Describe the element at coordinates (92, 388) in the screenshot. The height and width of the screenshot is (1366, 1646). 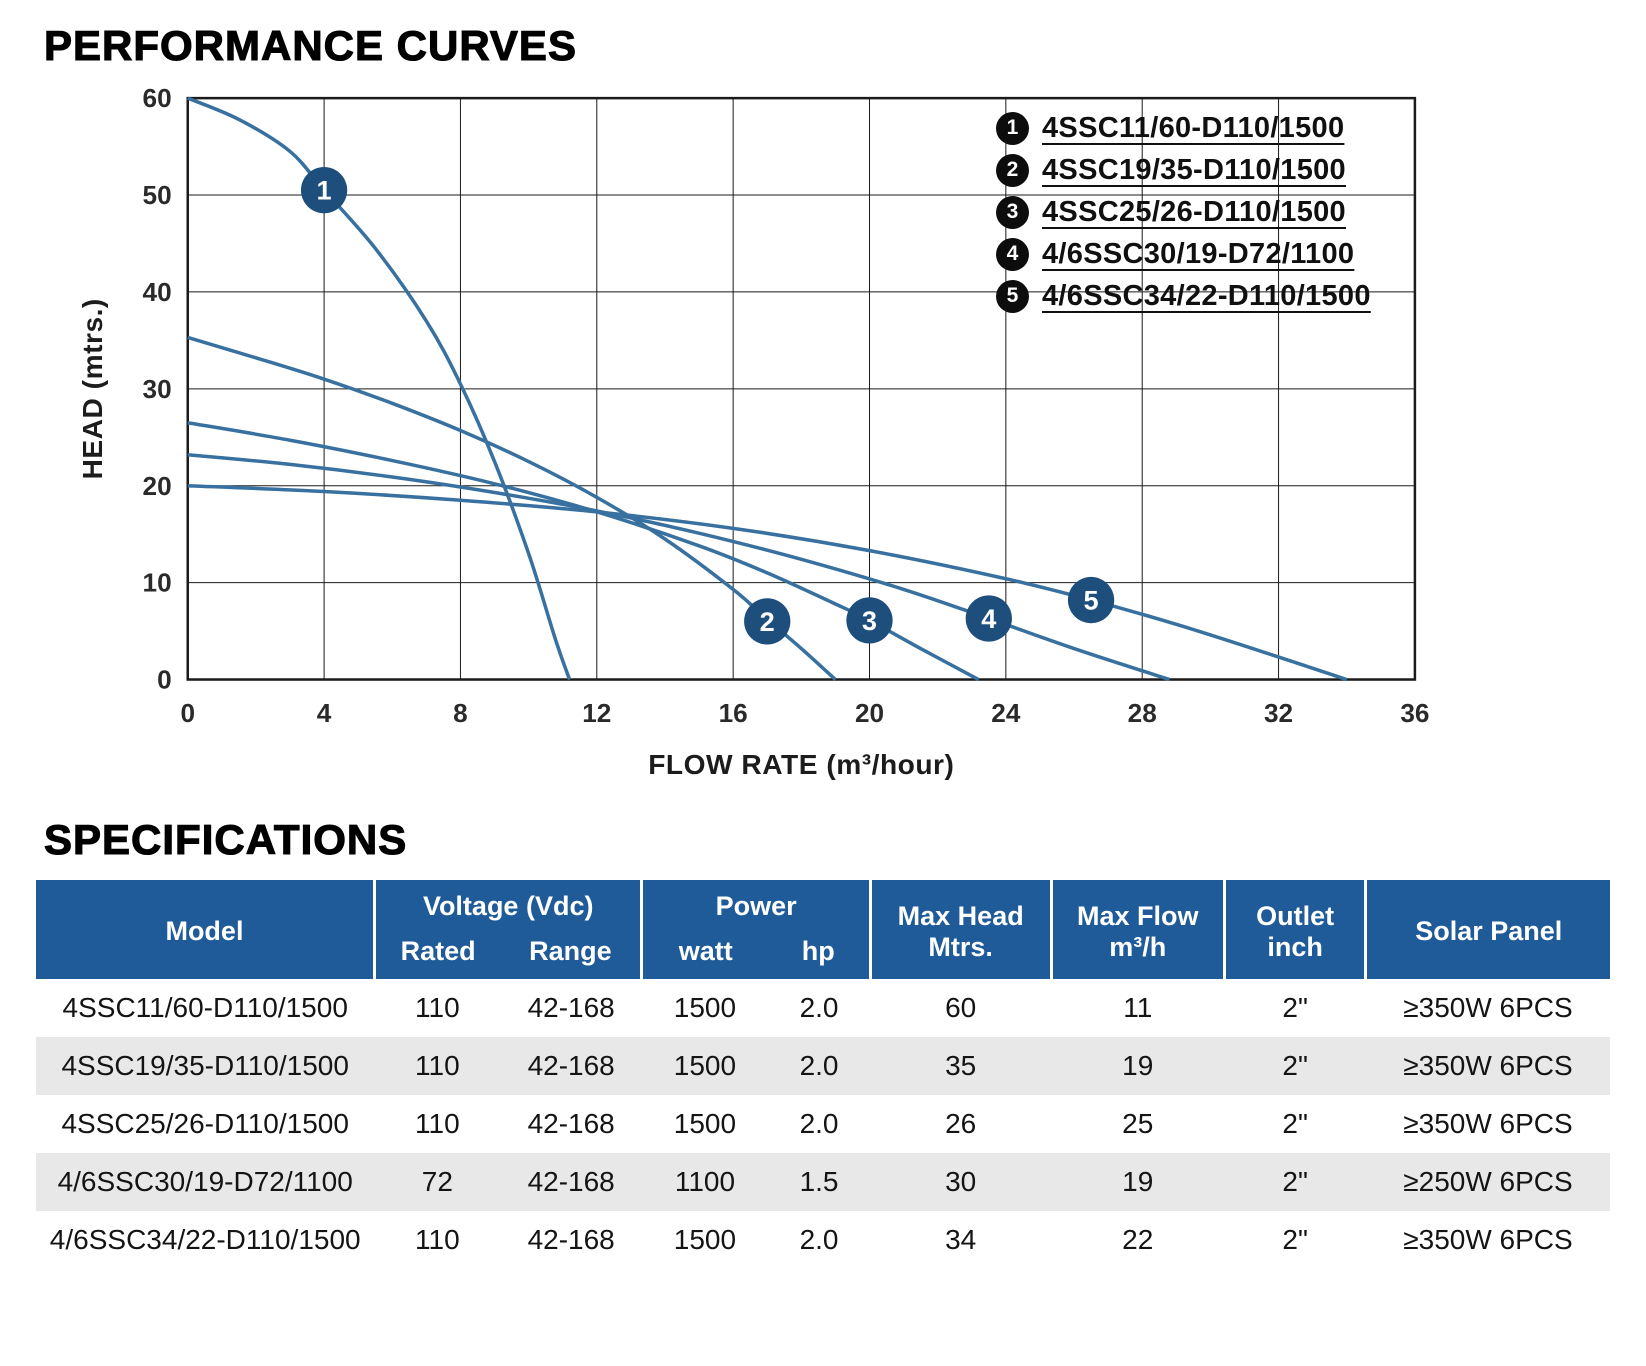
I see `y-axis-label: HEAD (mtrs.)` at that location.